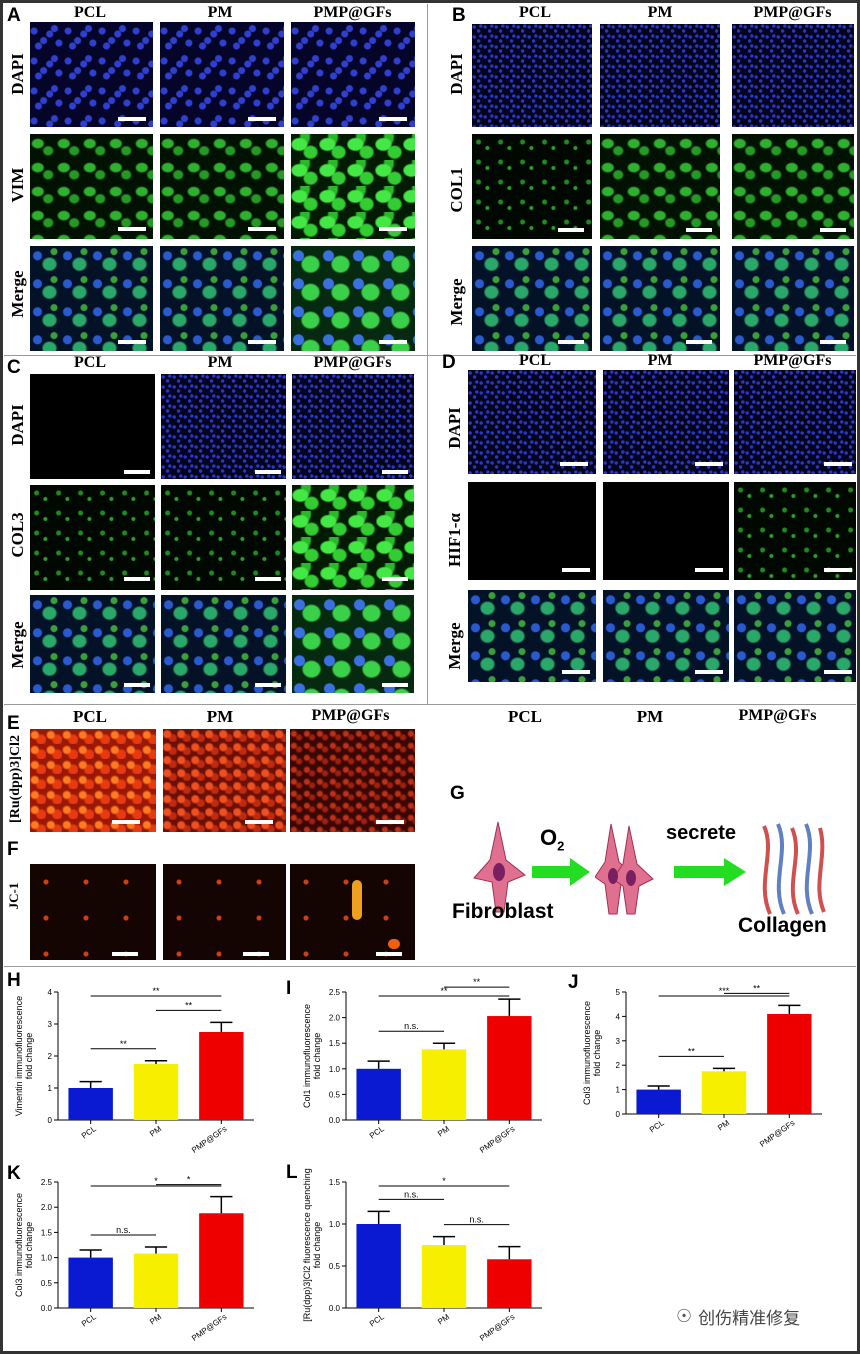  Describe the element at coordinates (14, 1173) in the screenshot. I see `panel-label-k: K` at that location.